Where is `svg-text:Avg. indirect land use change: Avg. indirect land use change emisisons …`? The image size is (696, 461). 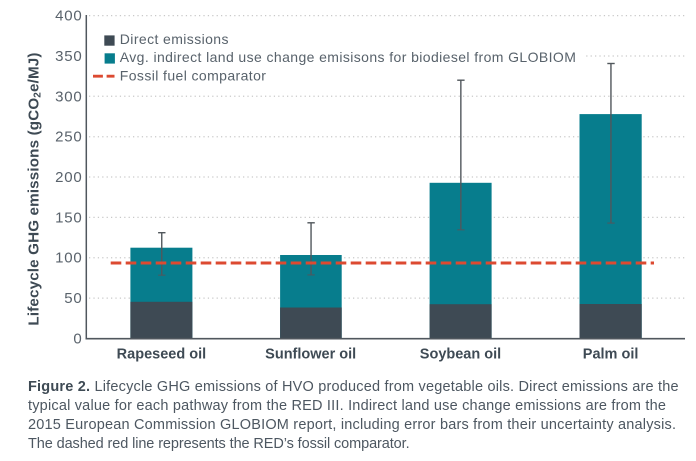
svg-text:Avg. indirect land use change: Avg. indirect land use change emisisons … is located at coordinates (348, 57).